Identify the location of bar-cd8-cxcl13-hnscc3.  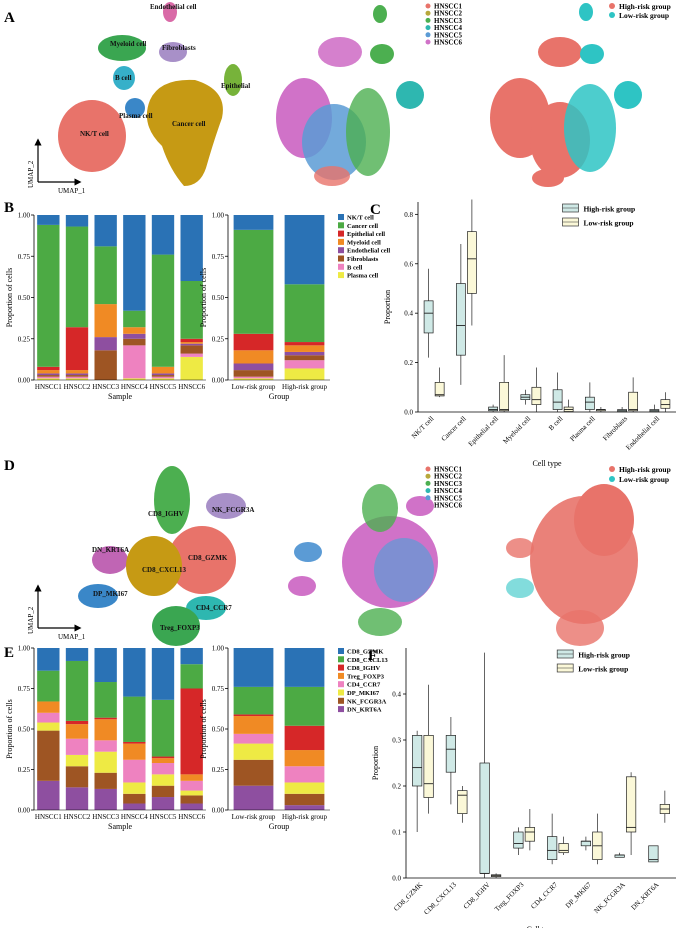
(105, 700).